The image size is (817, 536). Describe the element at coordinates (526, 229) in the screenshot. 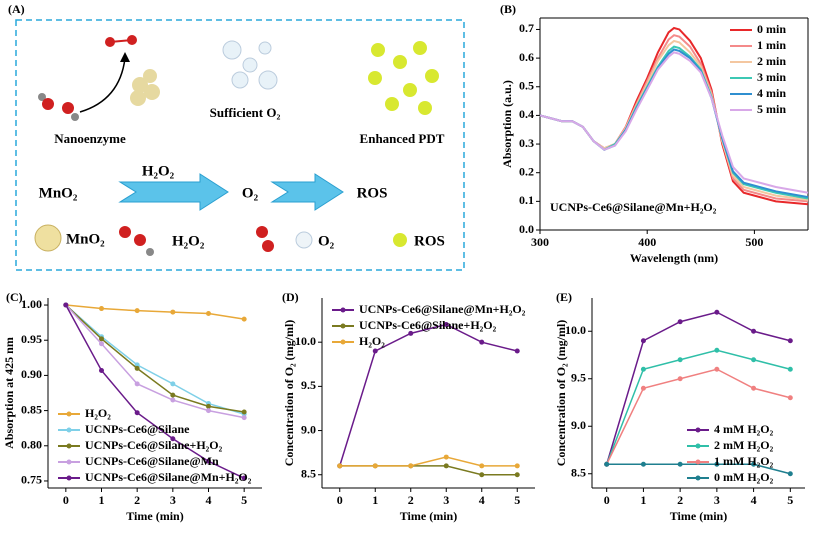

I see `y-tick-label: 0.0` at that location.